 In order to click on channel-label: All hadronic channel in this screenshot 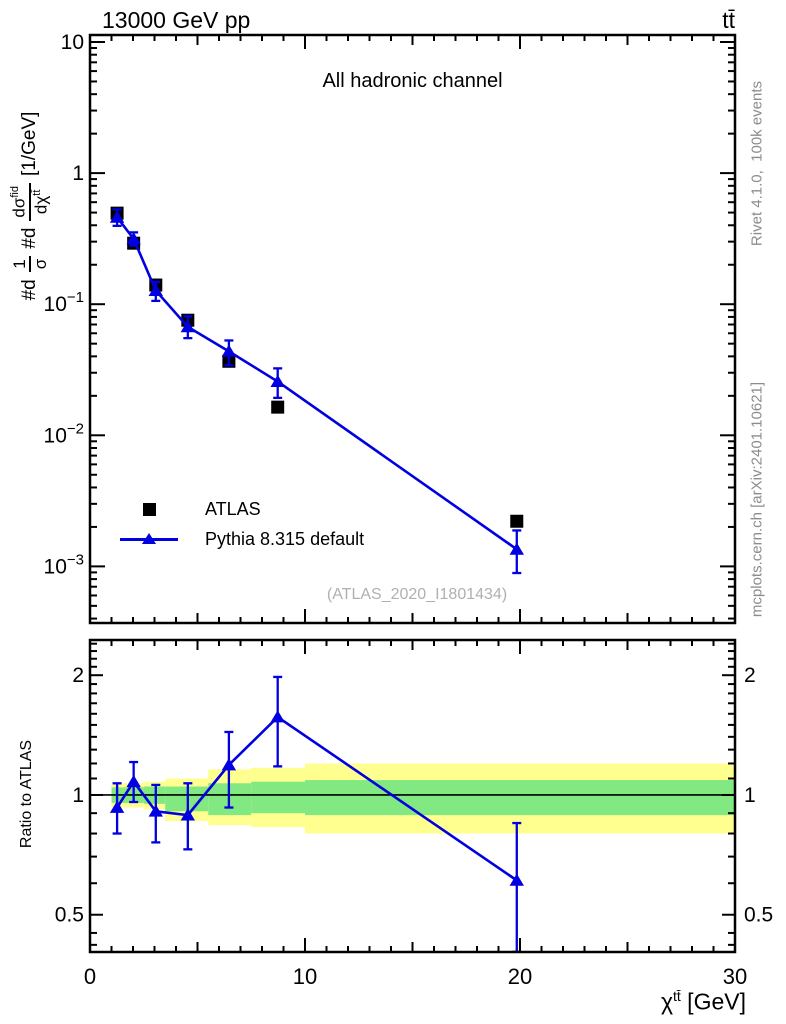, I will do `click(412, 81)`.